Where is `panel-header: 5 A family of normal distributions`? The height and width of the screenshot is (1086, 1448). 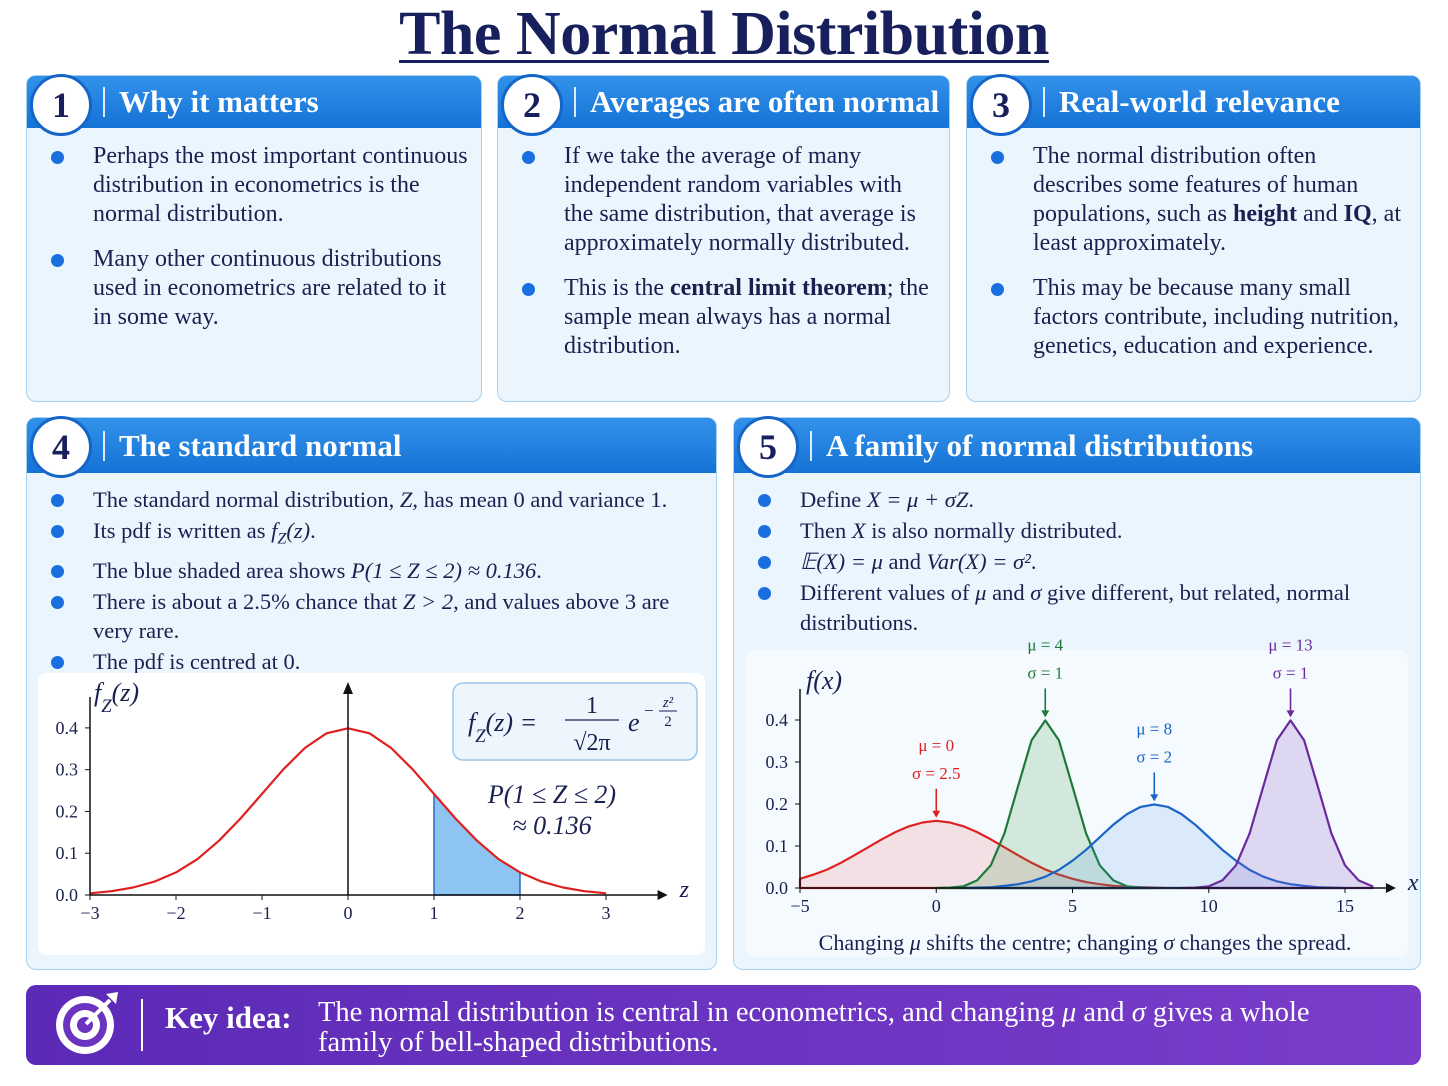 panel-header: 5 A family of normal distributions is located at coordinates (1077, 447).